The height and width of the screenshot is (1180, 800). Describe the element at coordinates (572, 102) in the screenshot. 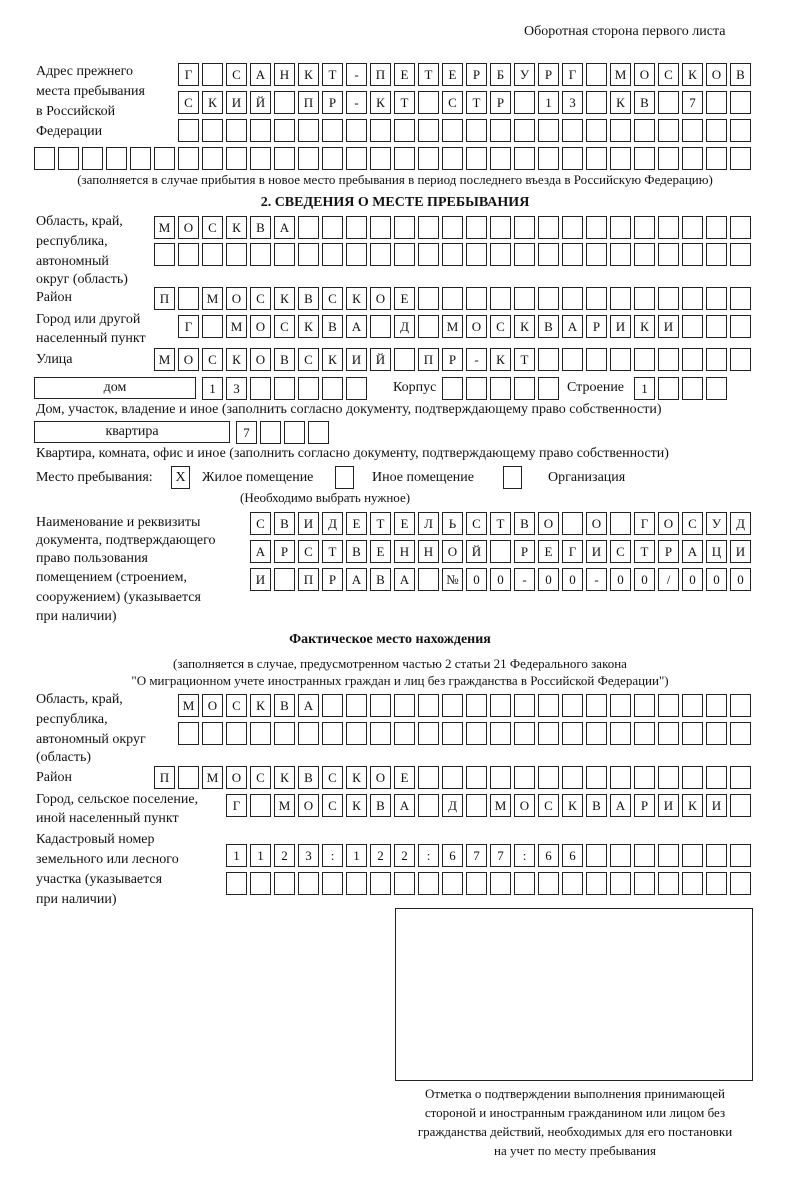

I see `char-cell: 3` at that location.